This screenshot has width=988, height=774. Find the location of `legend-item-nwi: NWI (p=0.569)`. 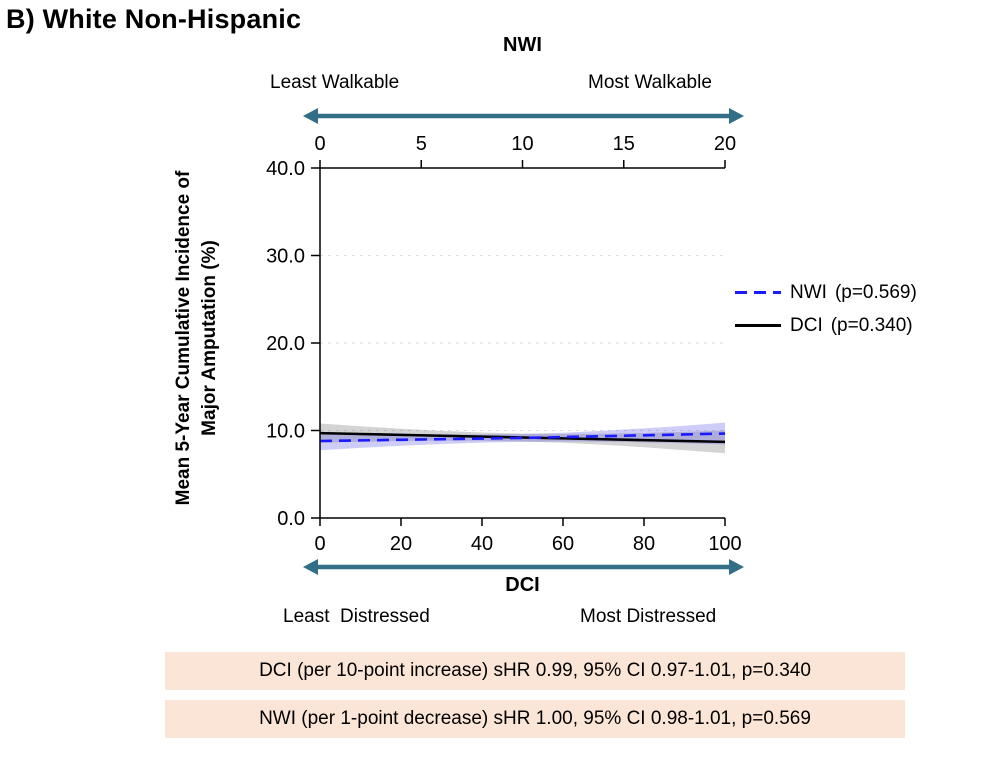

legend-item-nwi: NWI (p=0.569) is located at coordinates (826, 292).